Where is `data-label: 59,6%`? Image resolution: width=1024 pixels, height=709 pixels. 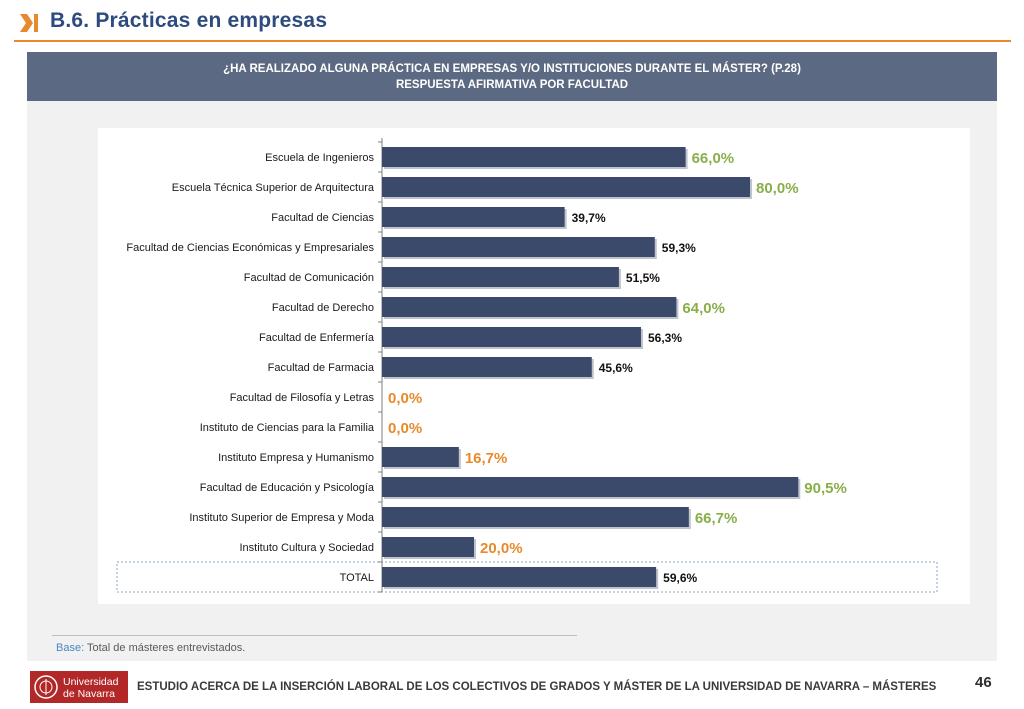 data-label: 59,6% is located at coordinates (680, 578).